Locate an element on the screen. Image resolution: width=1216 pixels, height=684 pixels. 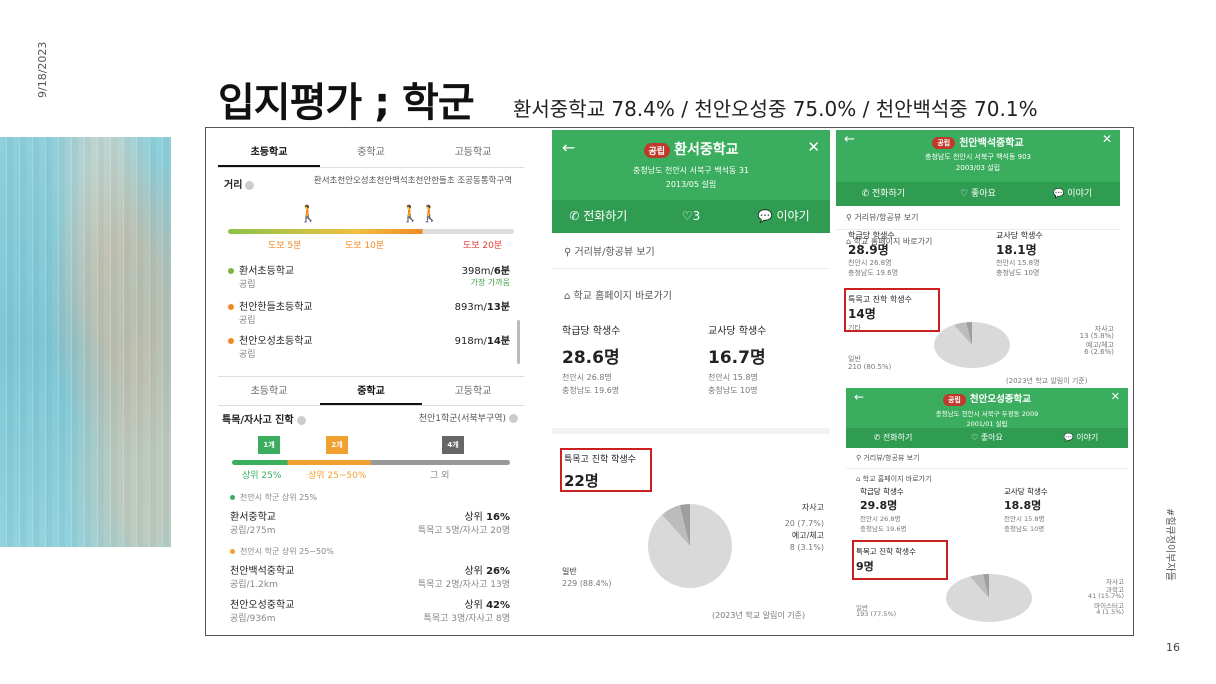
action-bar: ✆ 전화하기 ♡3 💬 이야기 is located at coordinates (691, 216).